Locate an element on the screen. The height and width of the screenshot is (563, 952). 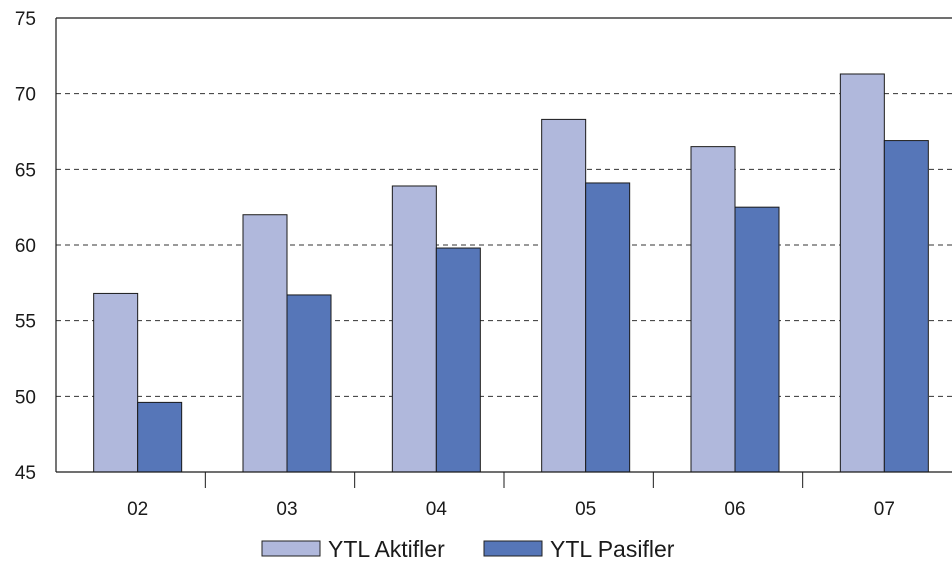
y-tick-label-50: 50 is located at coordinates (25, 397).